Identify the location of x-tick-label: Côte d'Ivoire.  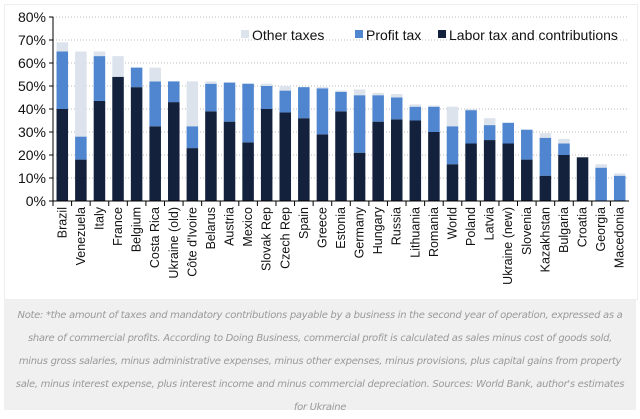
(192, 242).